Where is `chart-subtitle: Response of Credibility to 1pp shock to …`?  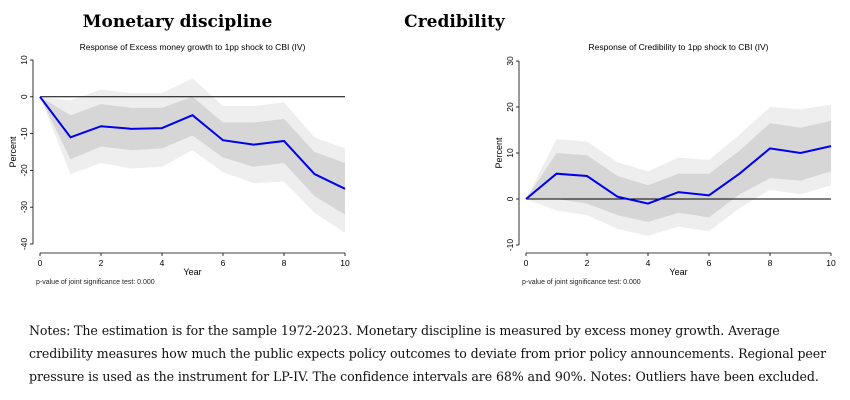 chart-subtitle: Response of Credibility to 1pp shock to … is located at coordinates (679, 47).